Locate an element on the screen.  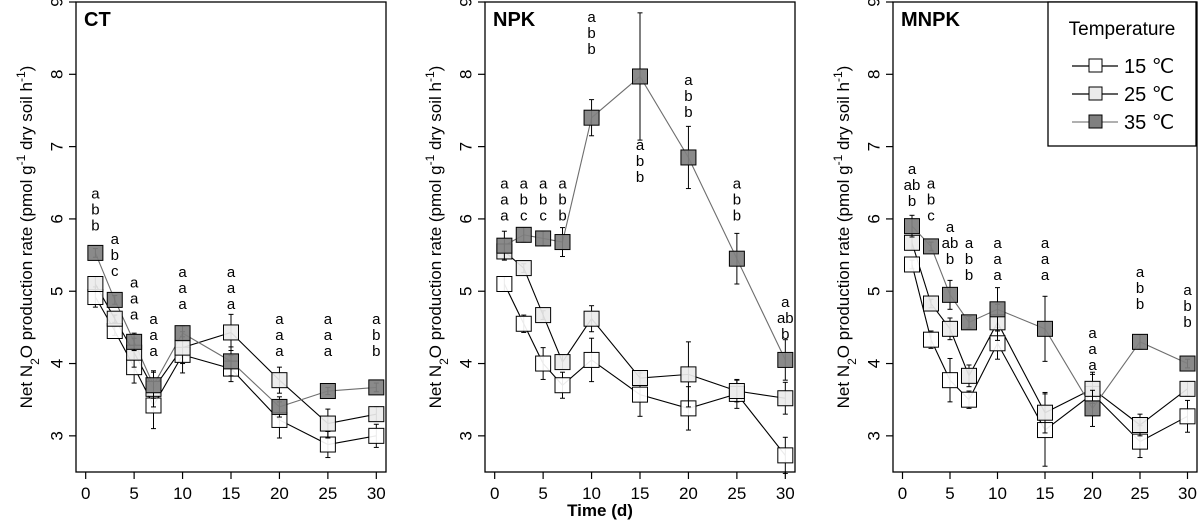
y-tick-label: 4 is located at coordinates (56, 363).